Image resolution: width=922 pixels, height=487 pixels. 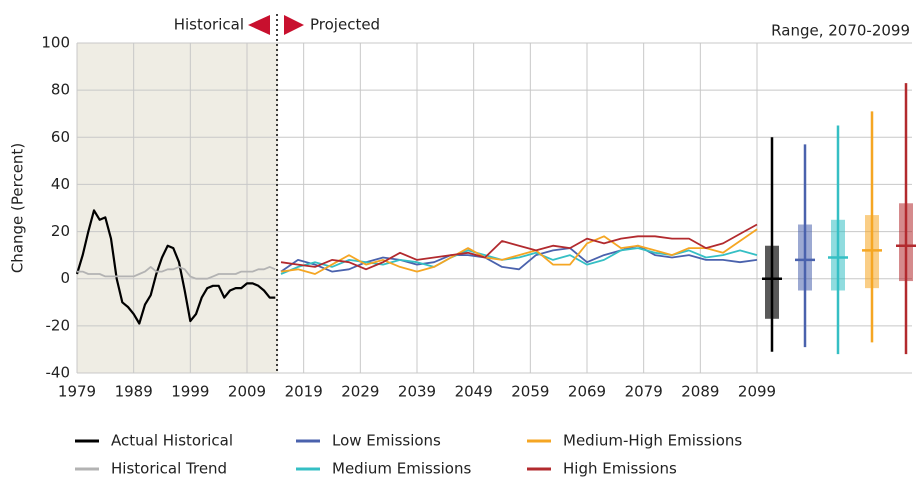 What do you see at coordinates (345, 25) in the screenshot?
I see `projected-label: Projected` at bounding box center [345, 25].